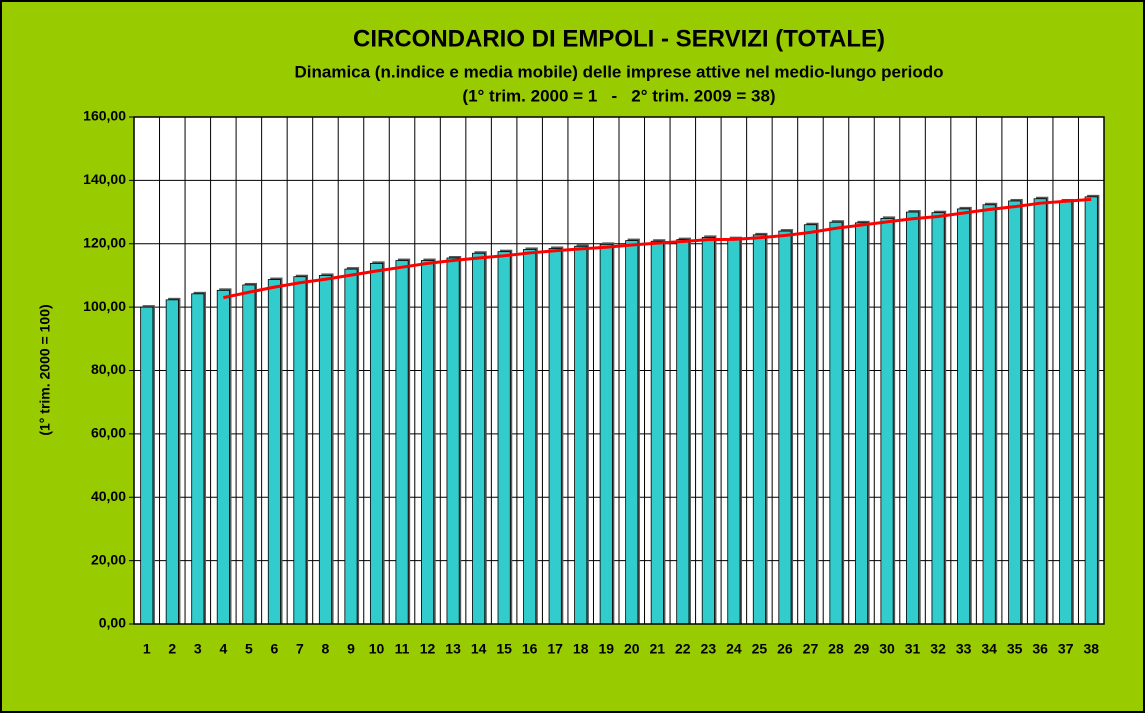 The image size is (1145, 713). Describe the element at coordinates (108, 559) in the screenshot. I see `y-tick-label: 20,00` at that location.